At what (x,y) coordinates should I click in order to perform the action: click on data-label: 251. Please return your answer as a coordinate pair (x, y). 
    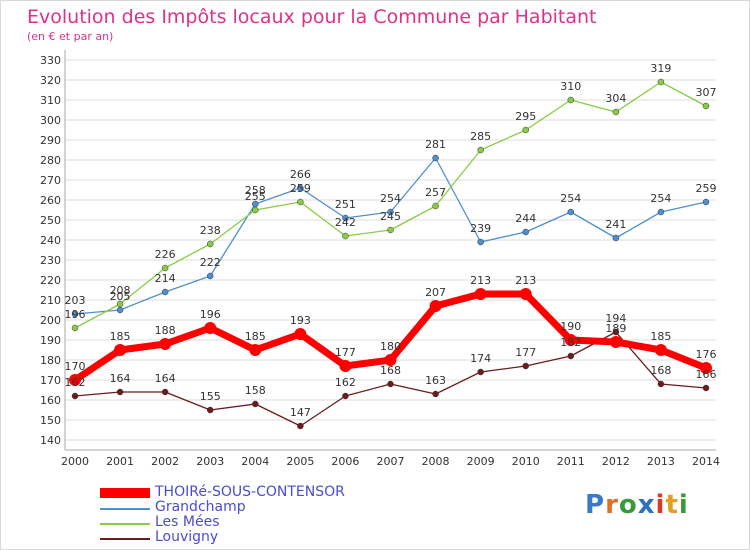
    Looking at the image, I should click on (345, 204).